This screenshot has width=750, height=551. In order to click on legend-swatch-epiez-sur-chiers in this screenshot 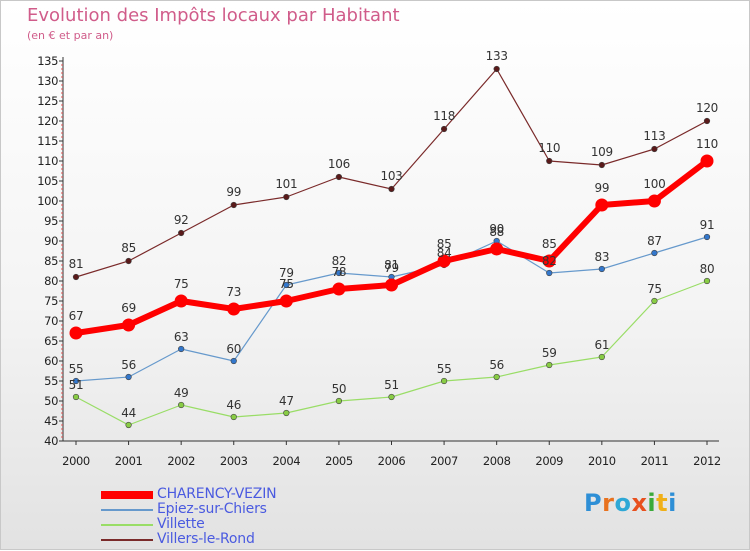, I will do `click(127, 510)`.